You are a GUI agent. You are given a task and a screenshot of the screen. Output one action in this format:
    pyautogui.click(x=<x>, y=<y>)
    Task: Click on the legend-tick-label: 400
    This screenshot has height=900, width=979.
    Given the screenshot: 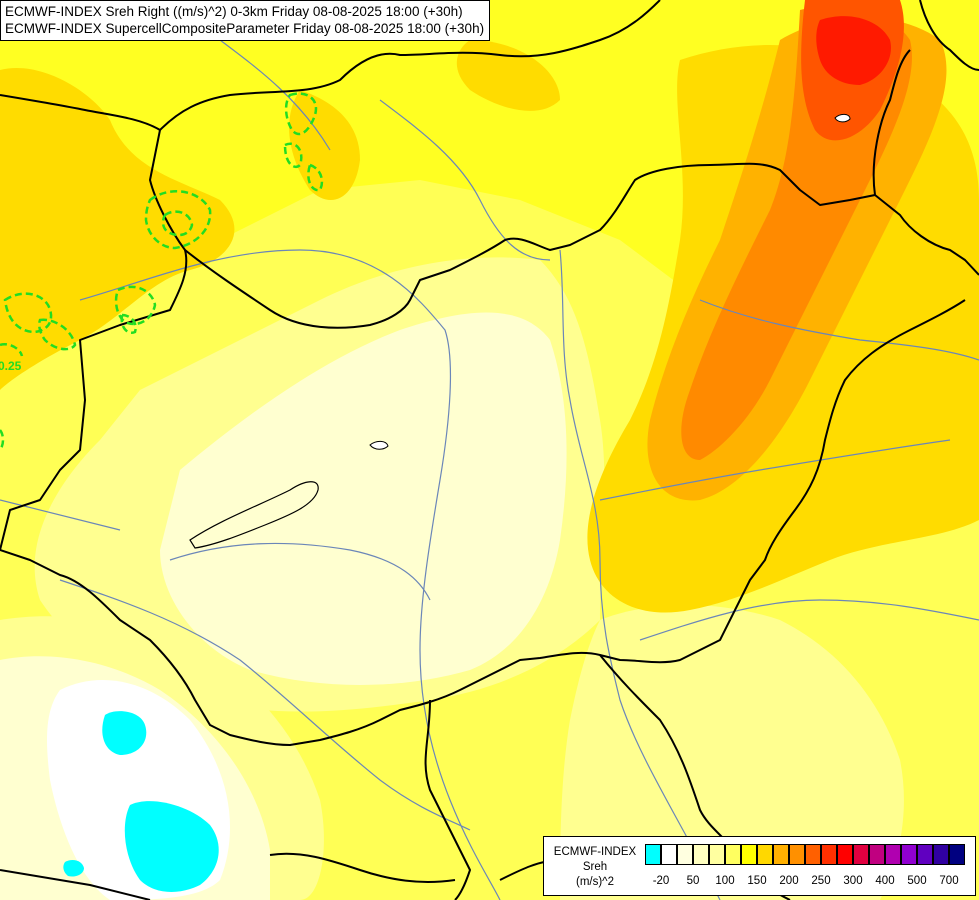 What is the action you would take?
    pyautogui.click(x=885, y=881)
    